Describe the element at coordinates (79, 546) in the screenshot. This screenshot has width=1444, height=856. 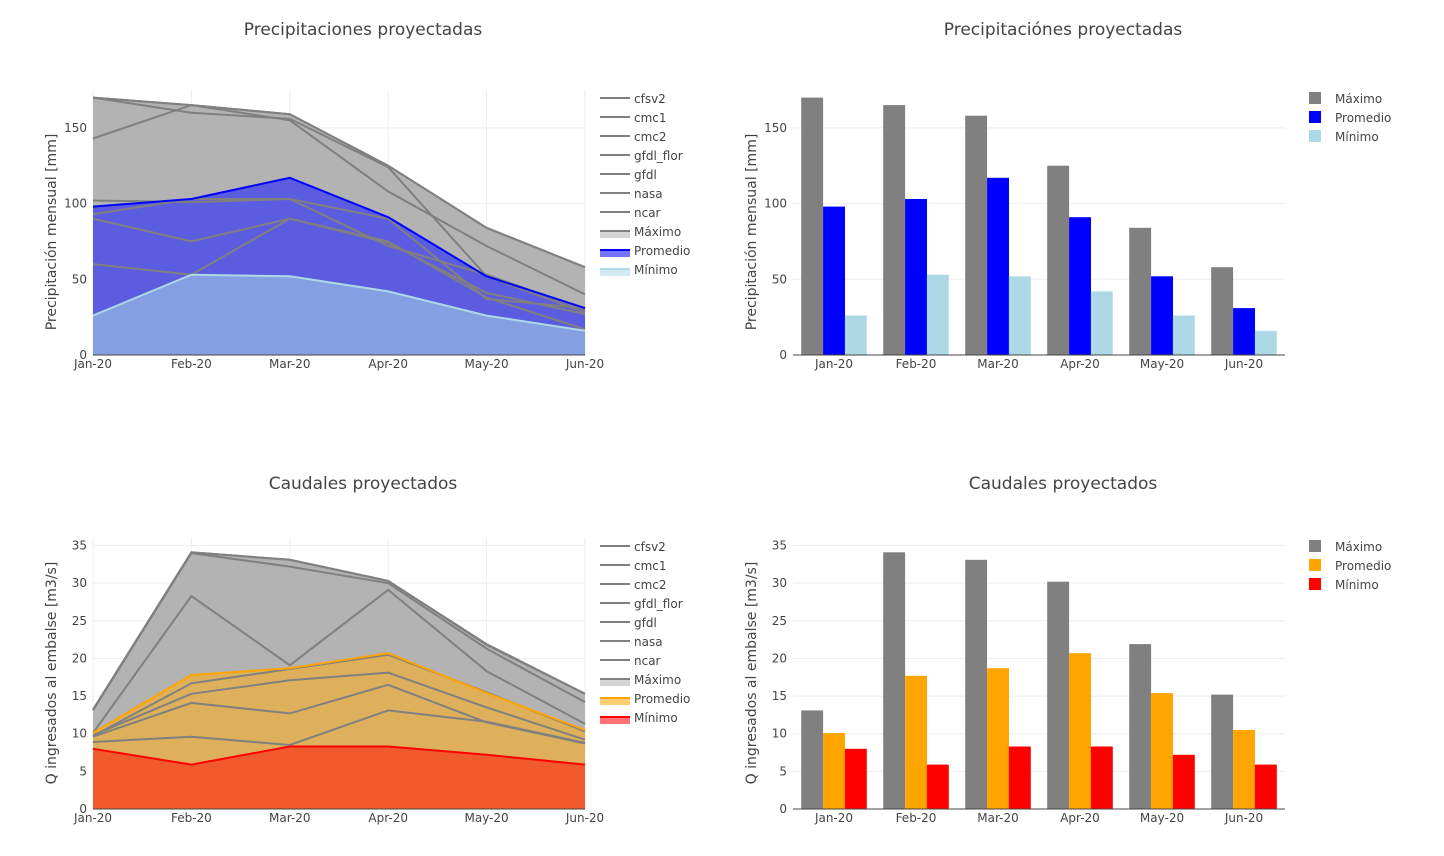
I see `y-tick-label: 35` at that location.